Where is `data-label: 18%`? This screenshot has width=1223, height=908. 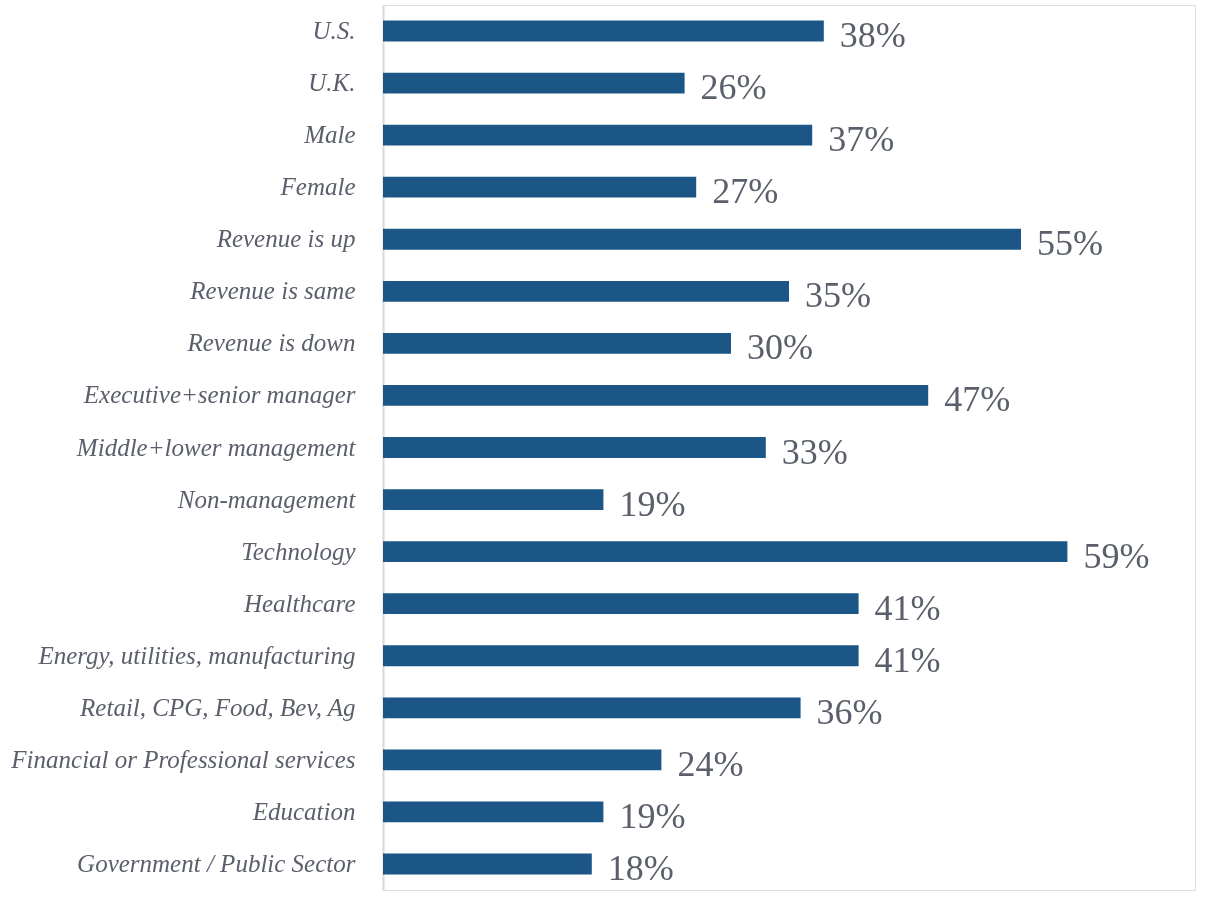
data-label: 18% is located at coordinates (640, 867).